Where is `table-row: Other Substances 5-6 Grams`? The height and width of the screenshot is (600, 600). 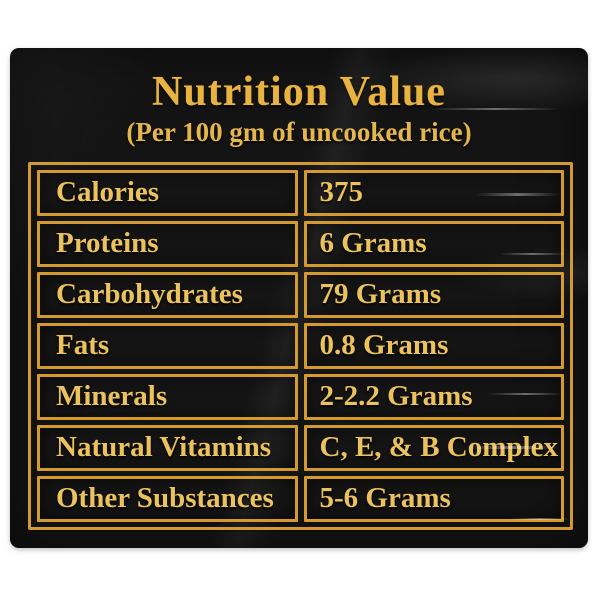 table-row: Other Substances 5-6 Grams is located at coordinates (300, 499).